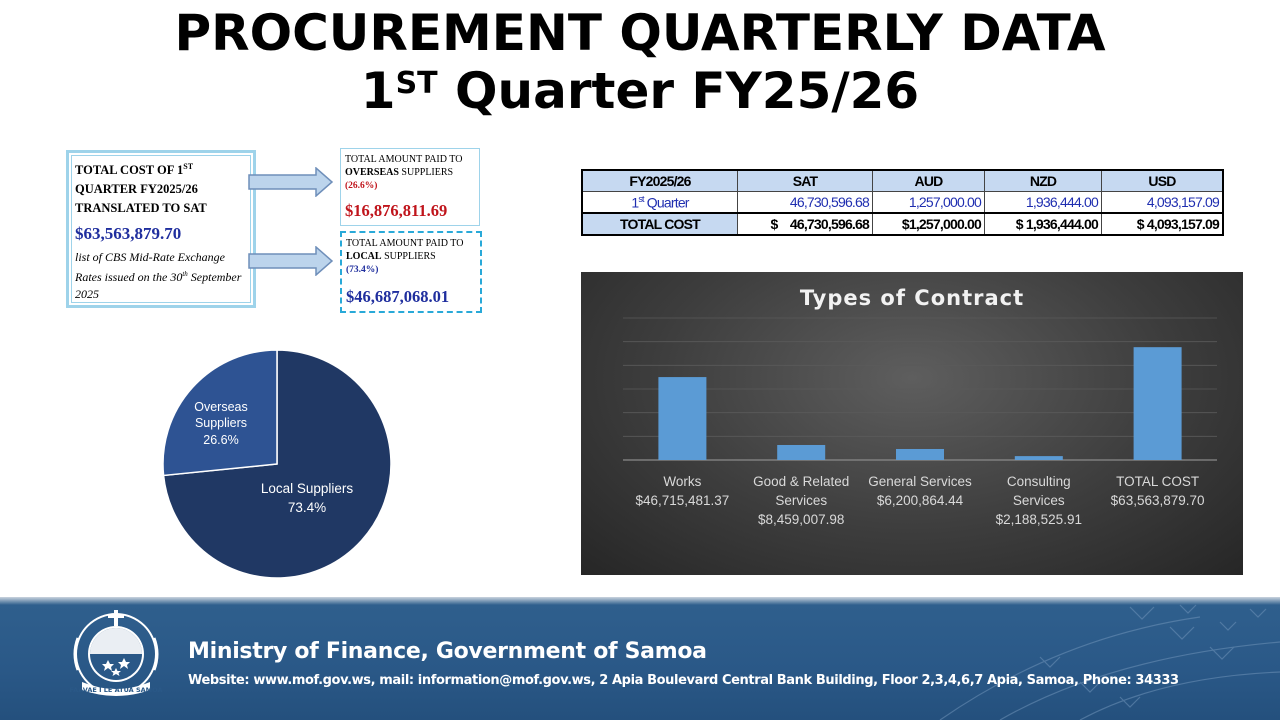 This screenshot has height=720, width=1280. Describe the element at coordinates (1038, 458) in the screenshot. I see `bar-consulting-services` at that location.